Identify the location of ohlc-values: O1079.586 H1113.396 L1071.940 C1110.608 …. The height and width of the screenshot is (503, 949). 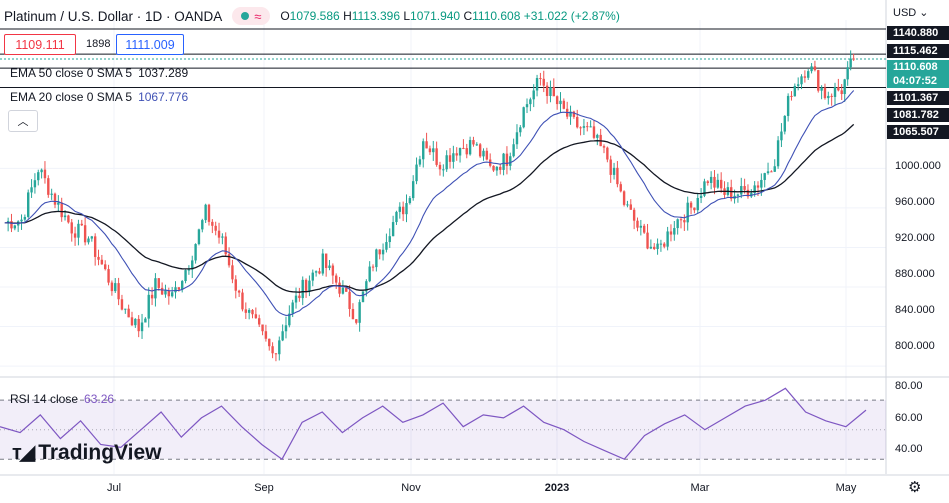
(450, 16).